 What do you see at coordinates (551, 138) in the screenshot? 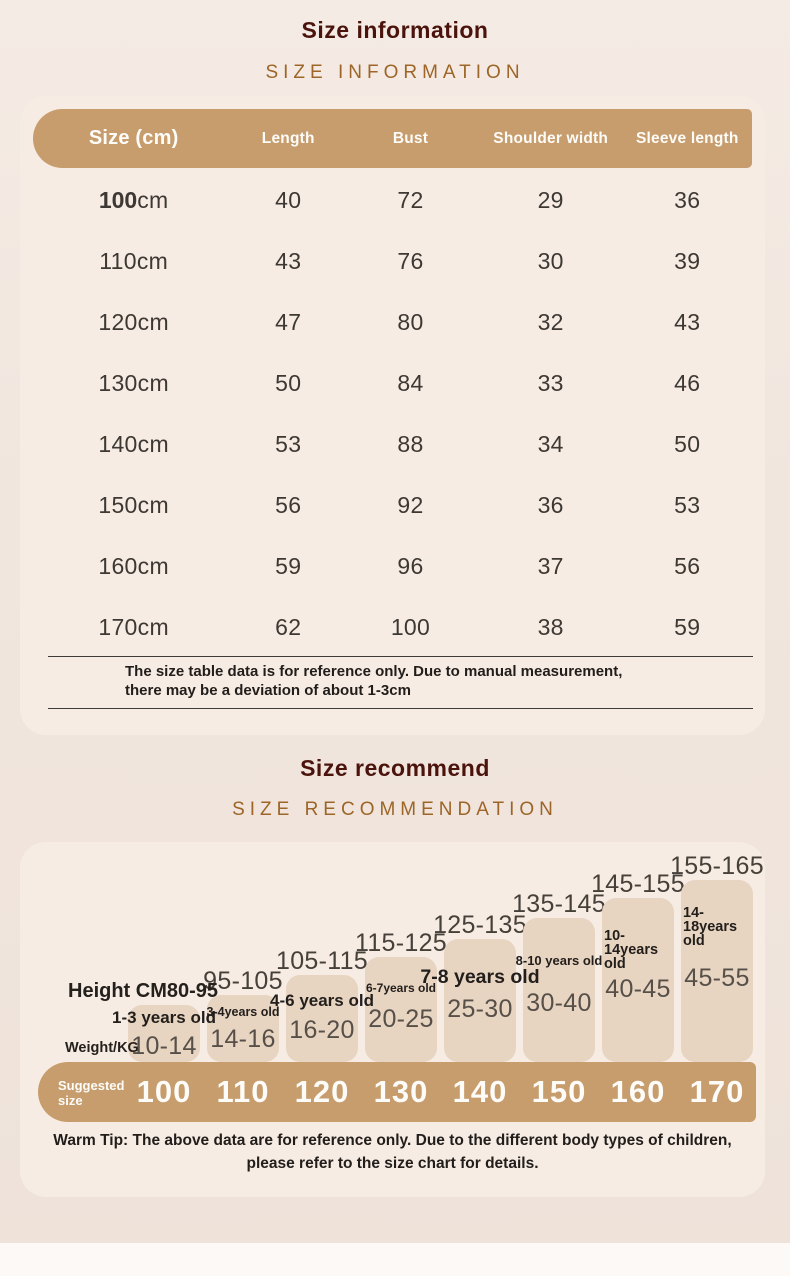
I see `header-shoulder-width: Shoulder width` at bounding box center [551, 138].